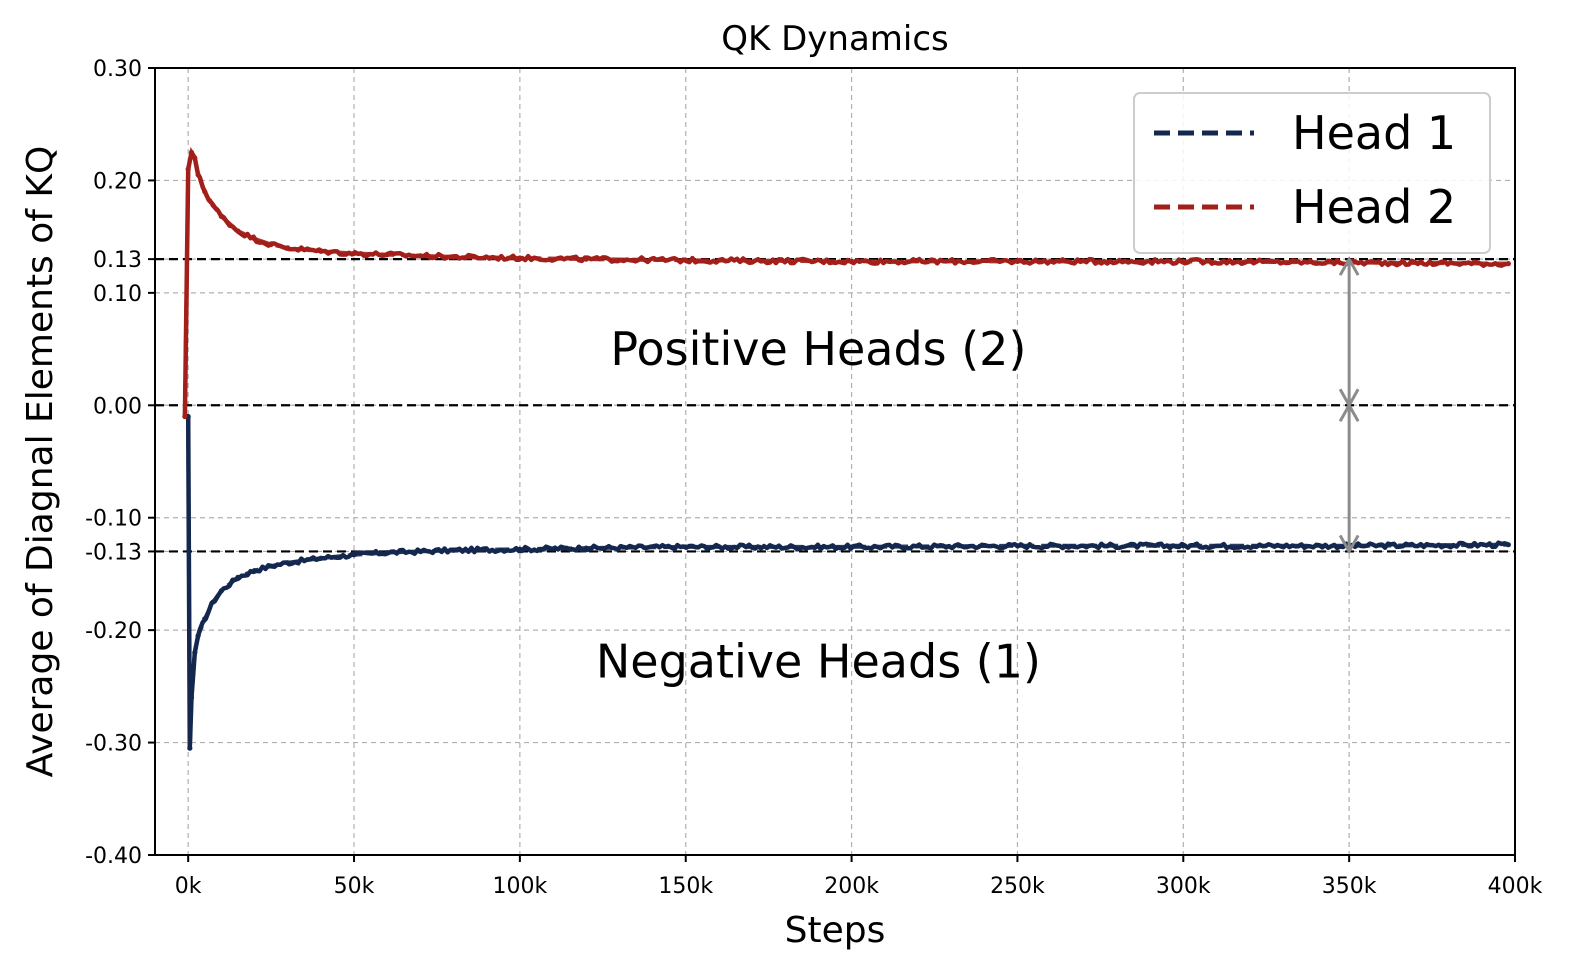 This screenshot has width=1578, height=977. What do you see at coordinates (1374, 207) in the screenshot?
I see `legend-label-head-2: Head 2` at bounding box center [1374, 207].